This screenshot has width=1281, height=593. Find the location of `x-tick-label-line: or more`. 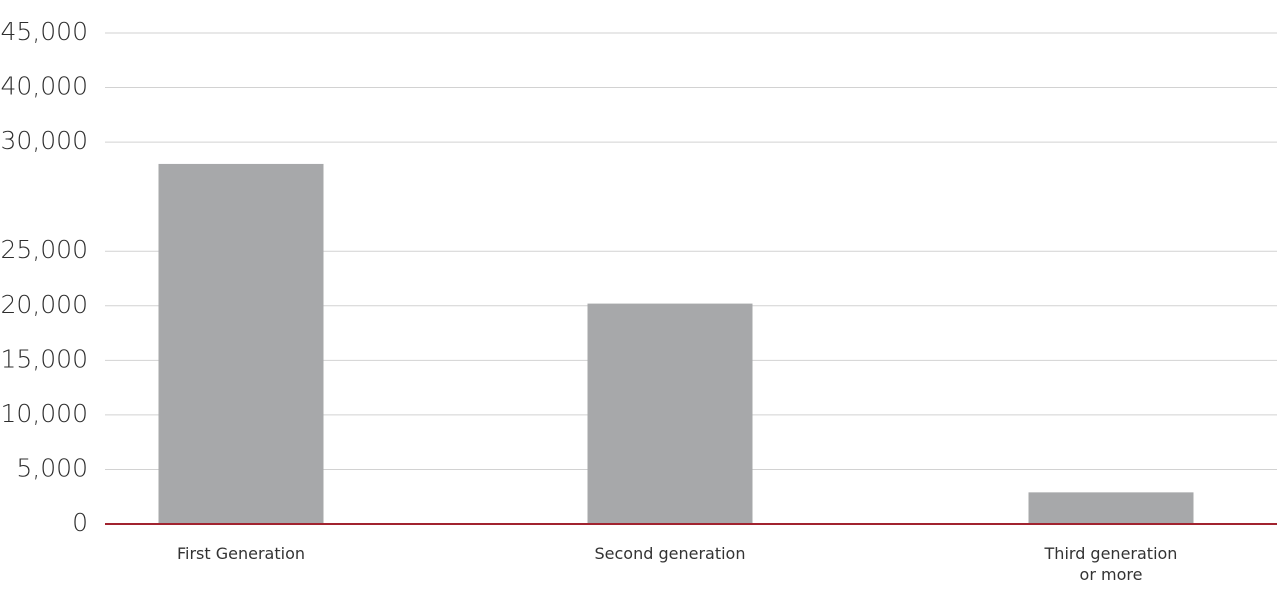

x-tick-label-line: or more is located at coordinates (1111, 574).